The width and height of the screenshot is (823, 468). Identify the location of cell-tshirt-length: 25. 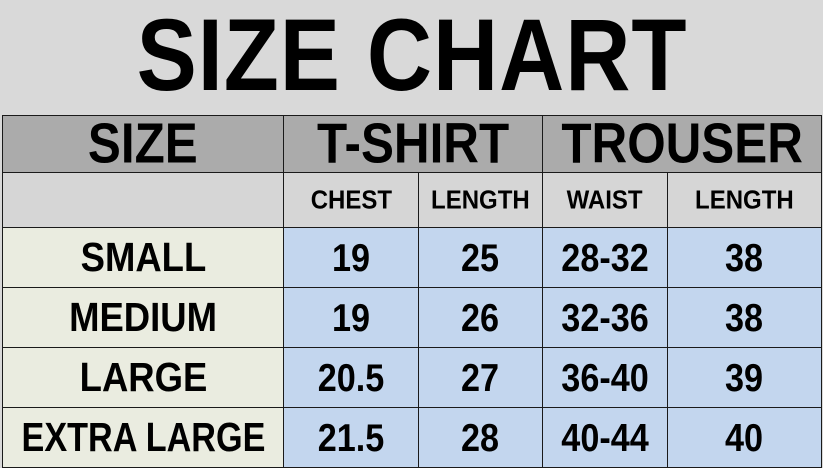
(480, 257).